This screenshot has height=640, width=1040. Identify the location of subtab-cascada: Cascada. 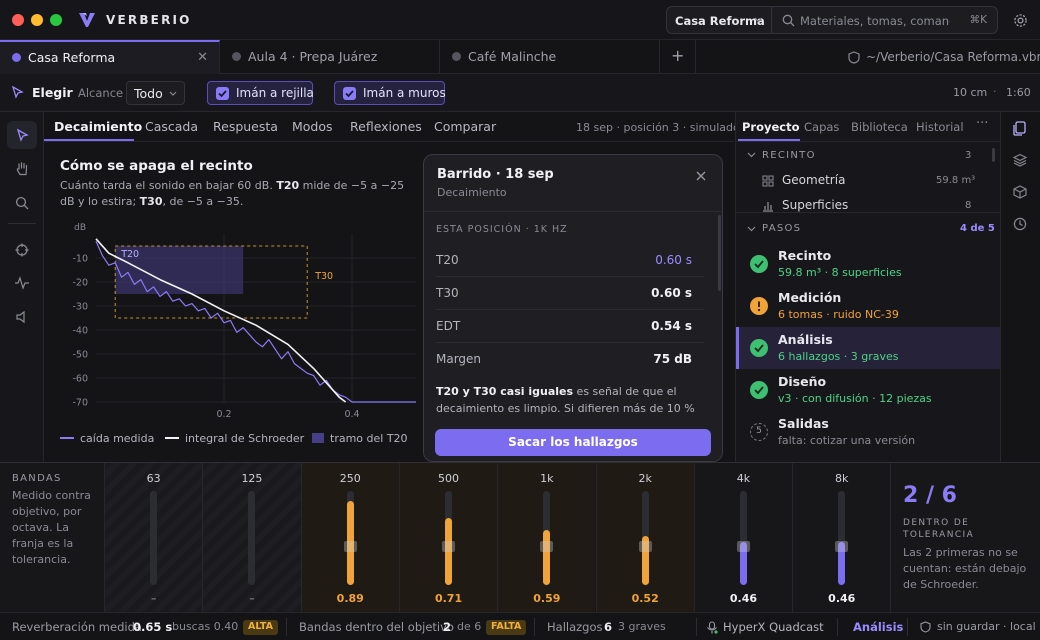
(172, 126).